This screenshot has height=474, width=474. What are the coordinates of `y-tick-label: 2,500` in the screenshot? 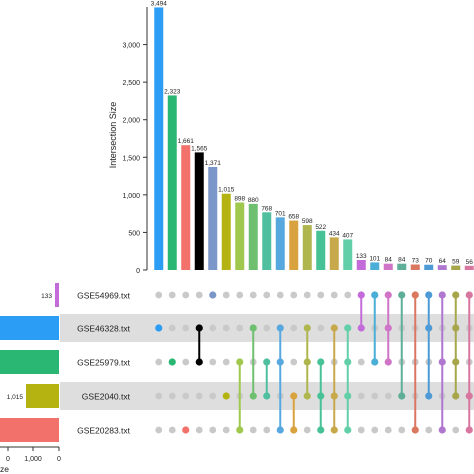 It's located at (131, 83).